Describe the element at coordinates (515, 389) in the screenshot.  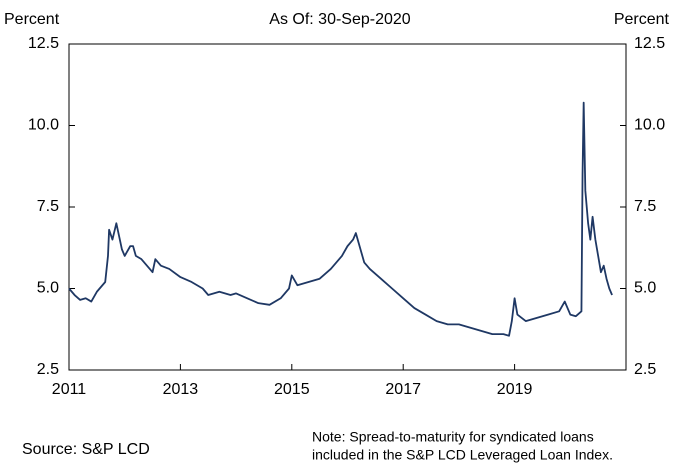
I see `x-tick-label: 2019` at that location.